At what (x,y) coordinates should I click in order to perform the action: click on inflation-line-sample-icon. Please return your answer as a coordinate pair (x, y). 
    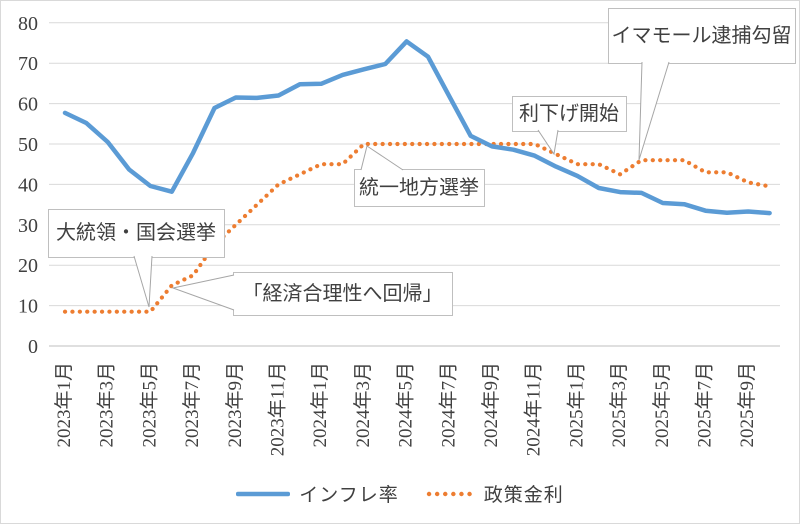
    Looking at the image, I should click on (263, 493).